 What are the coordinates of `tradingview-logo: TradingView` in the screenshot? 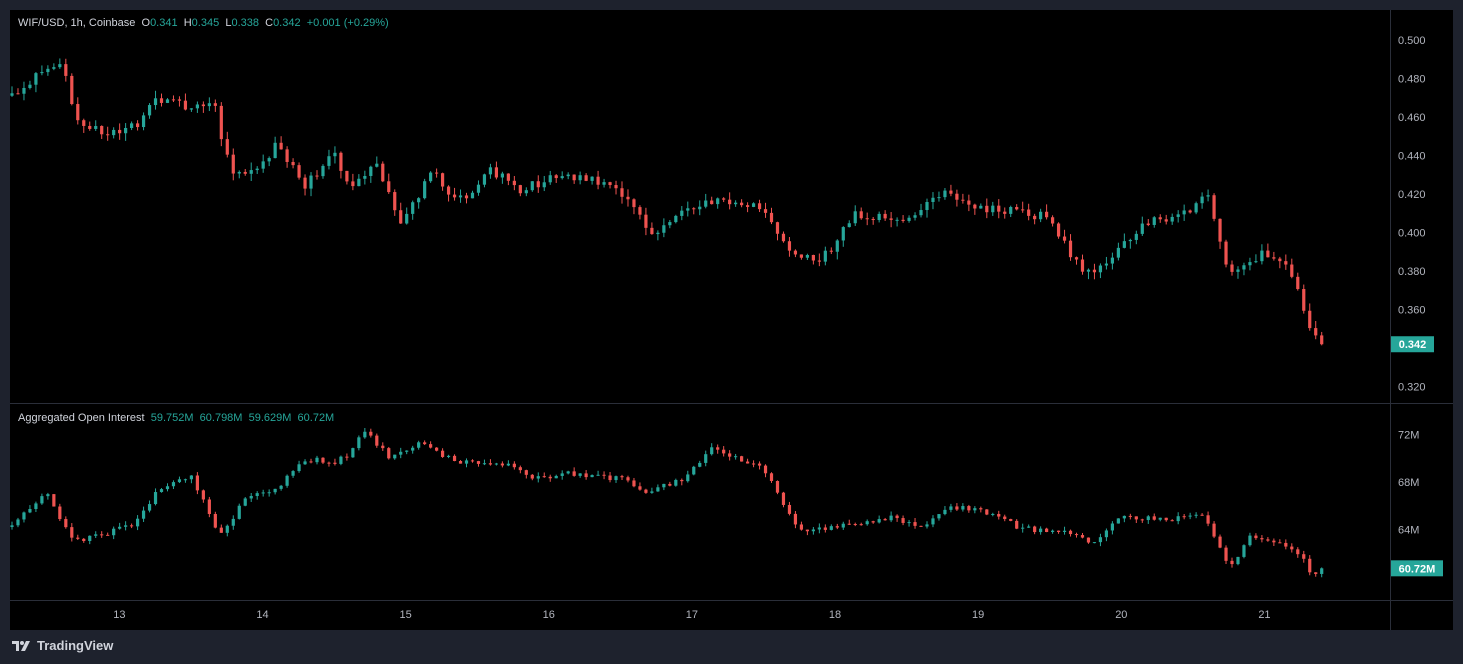 It's located at (62, 645).